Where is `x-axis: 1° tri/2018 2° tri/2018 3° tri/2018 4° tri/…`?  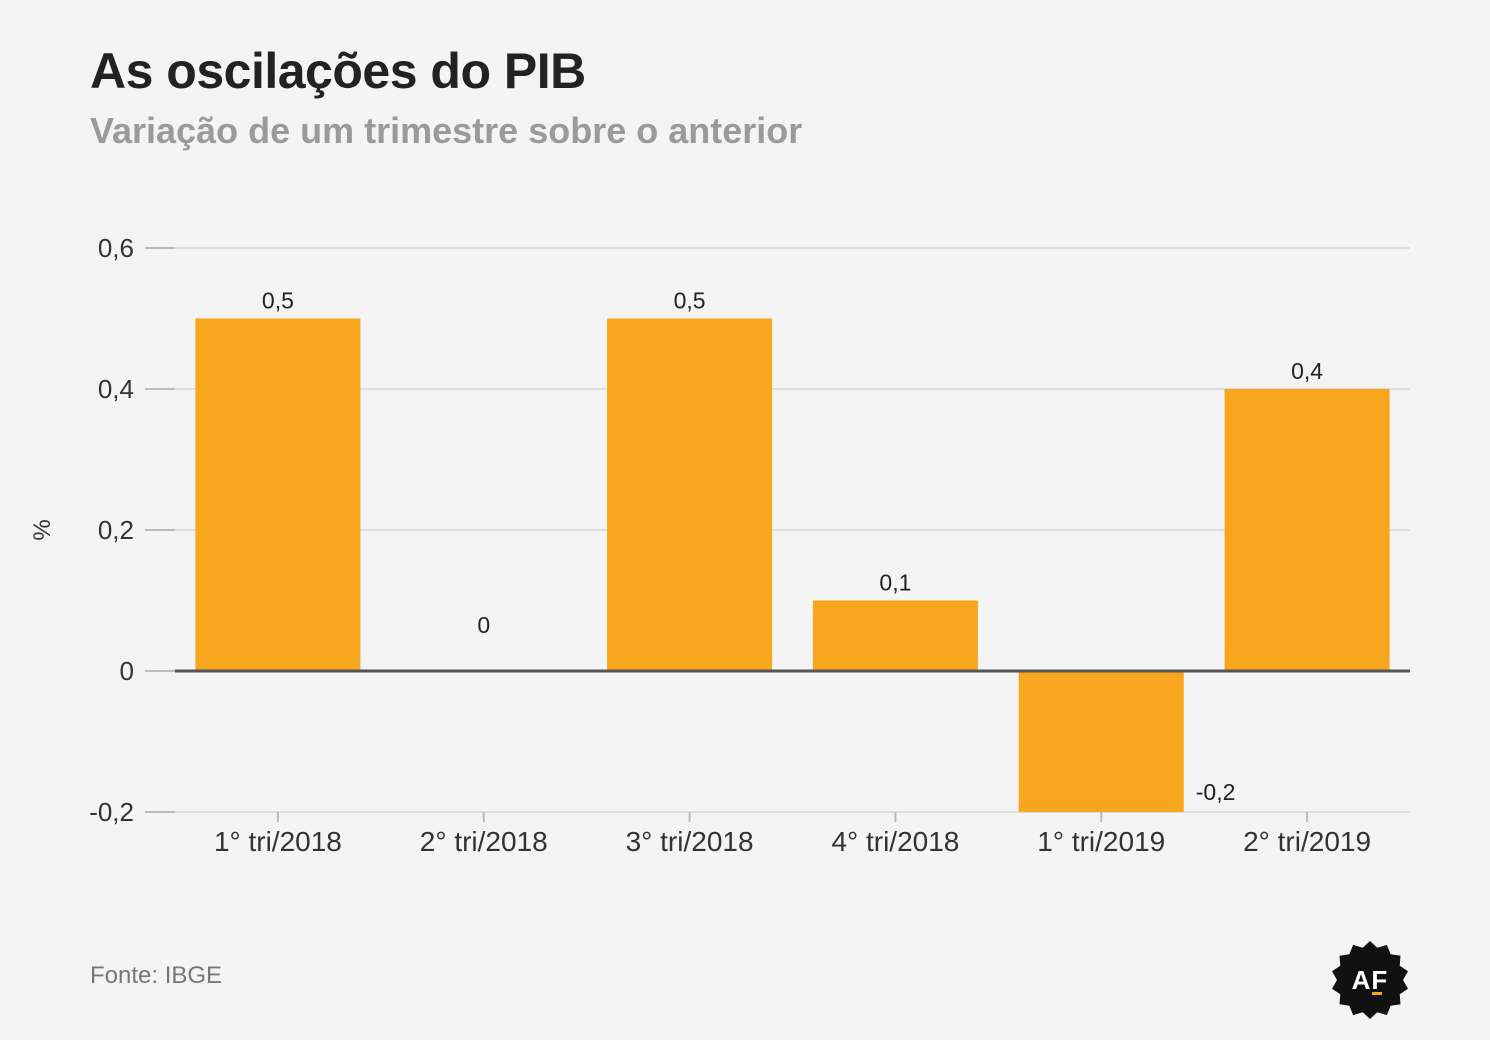
x-axis: 1° tri/2018 2° tri/2018 3° tri/2018 4° tri/… is located at coordinates (792, 834).